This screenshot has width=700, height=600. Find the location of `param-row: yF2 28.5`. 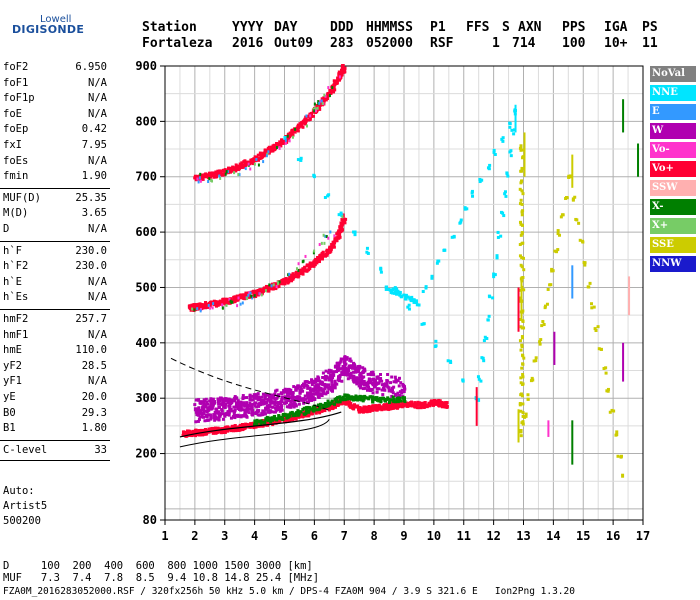

param-row: yF2 28.5 is located at coordinates (55, 366).